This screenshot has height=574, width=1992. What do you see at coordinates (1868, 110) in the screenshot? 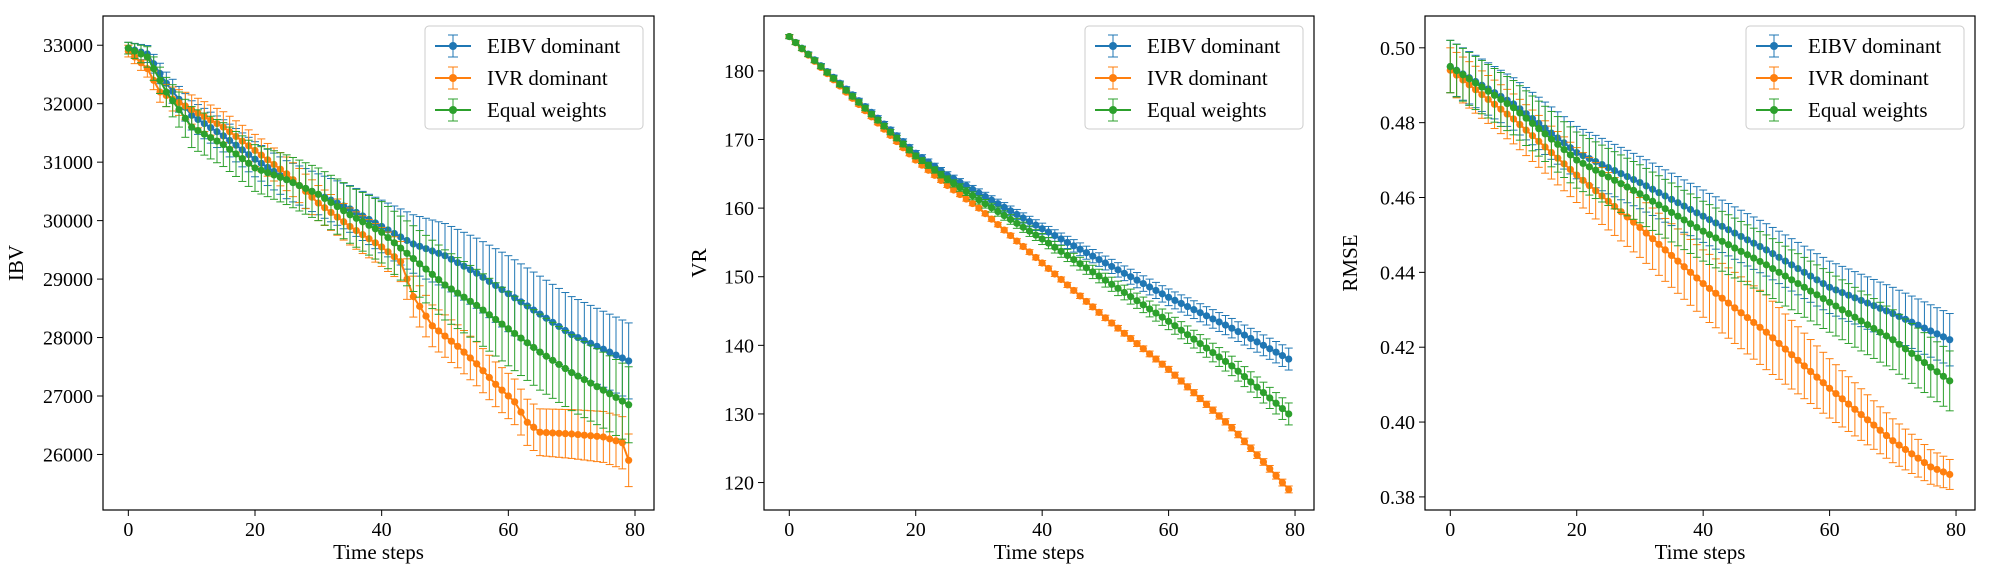
I see `legend-label: Equal weights` at bounding box center [1868, 110].